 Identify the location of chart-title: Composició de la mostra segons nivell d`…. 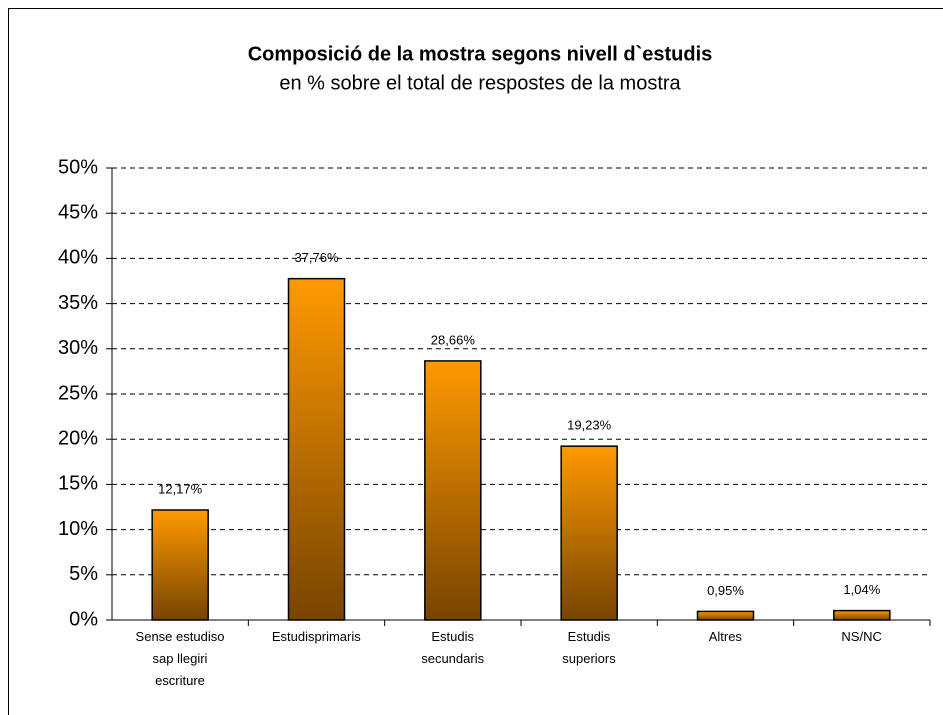
(480, 54).